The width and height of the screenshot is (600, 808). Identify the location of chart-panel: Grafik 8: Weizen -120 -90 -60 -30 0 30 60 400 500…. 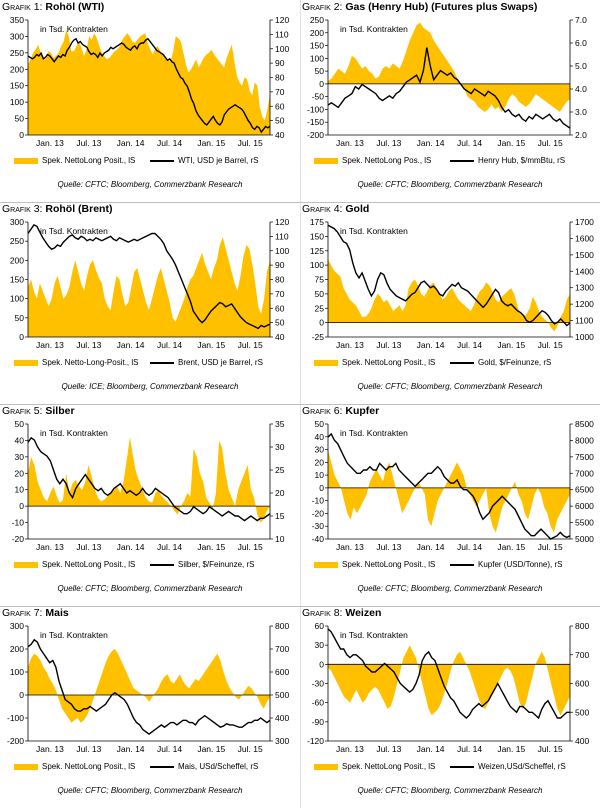
(450, 707).